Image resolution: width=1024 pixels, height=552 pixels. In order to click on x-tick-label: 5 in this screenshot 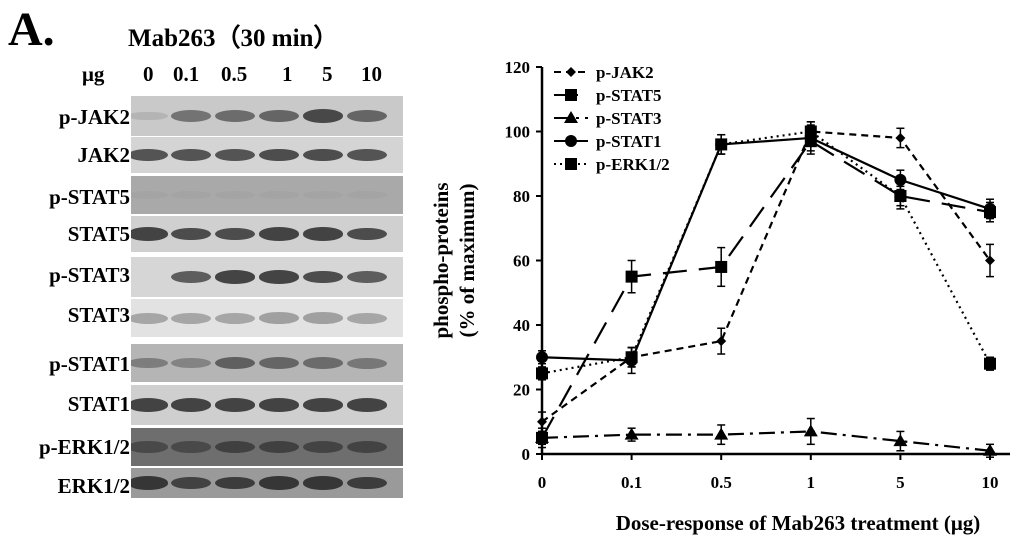, I will do `click(900, 482)`.